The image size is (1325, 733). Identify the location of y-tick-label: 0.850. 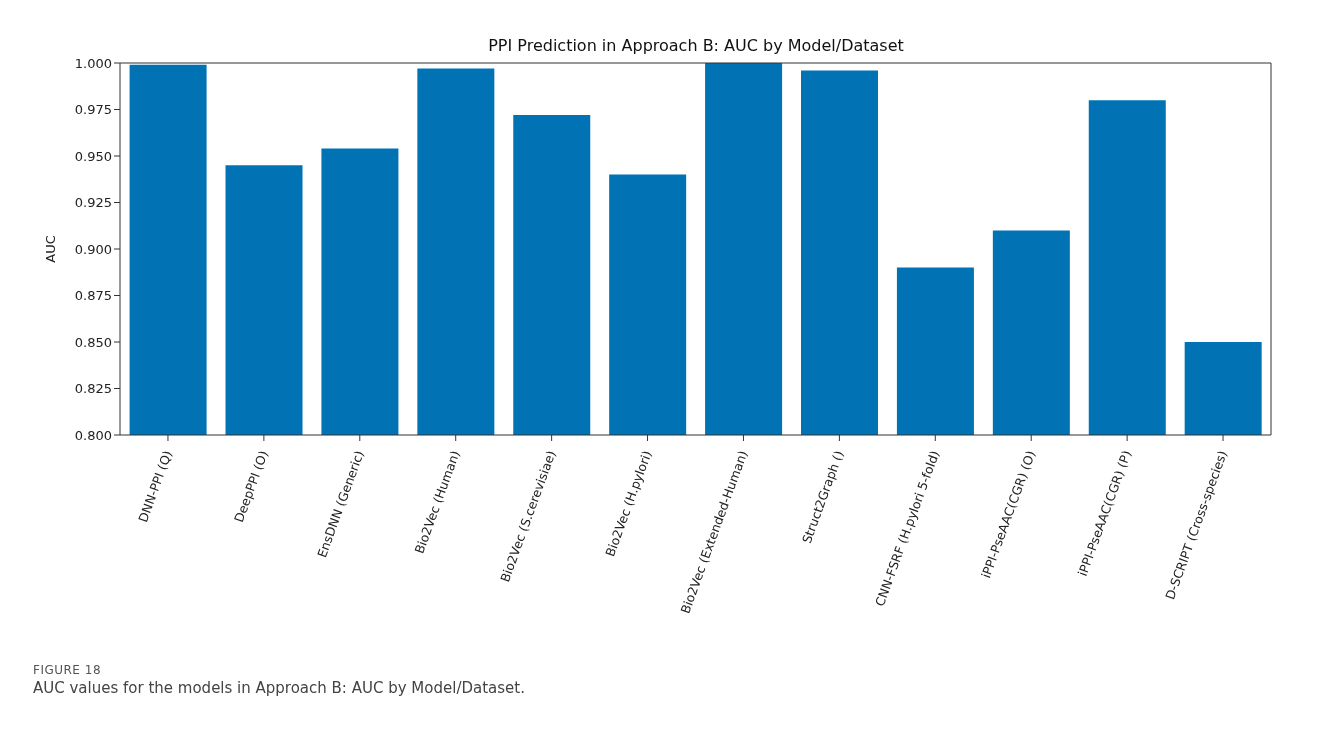
(93, 342).